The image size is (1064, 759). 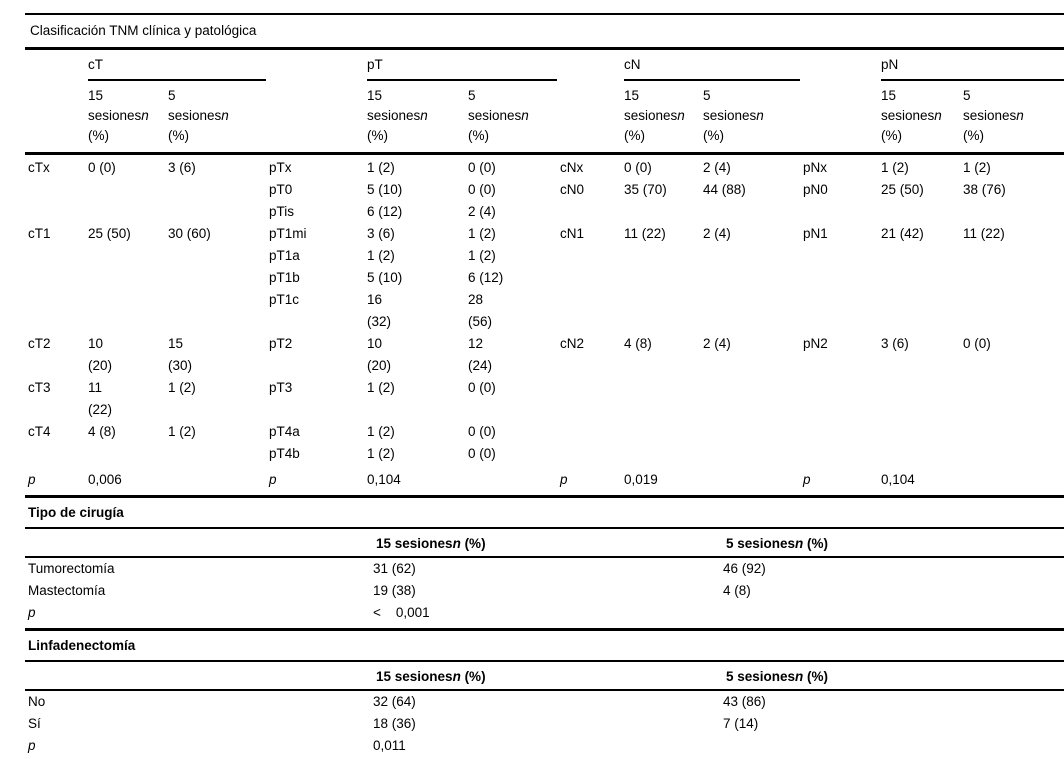 I want to click on group-label-cn: cN, so click(x=632, y=64).